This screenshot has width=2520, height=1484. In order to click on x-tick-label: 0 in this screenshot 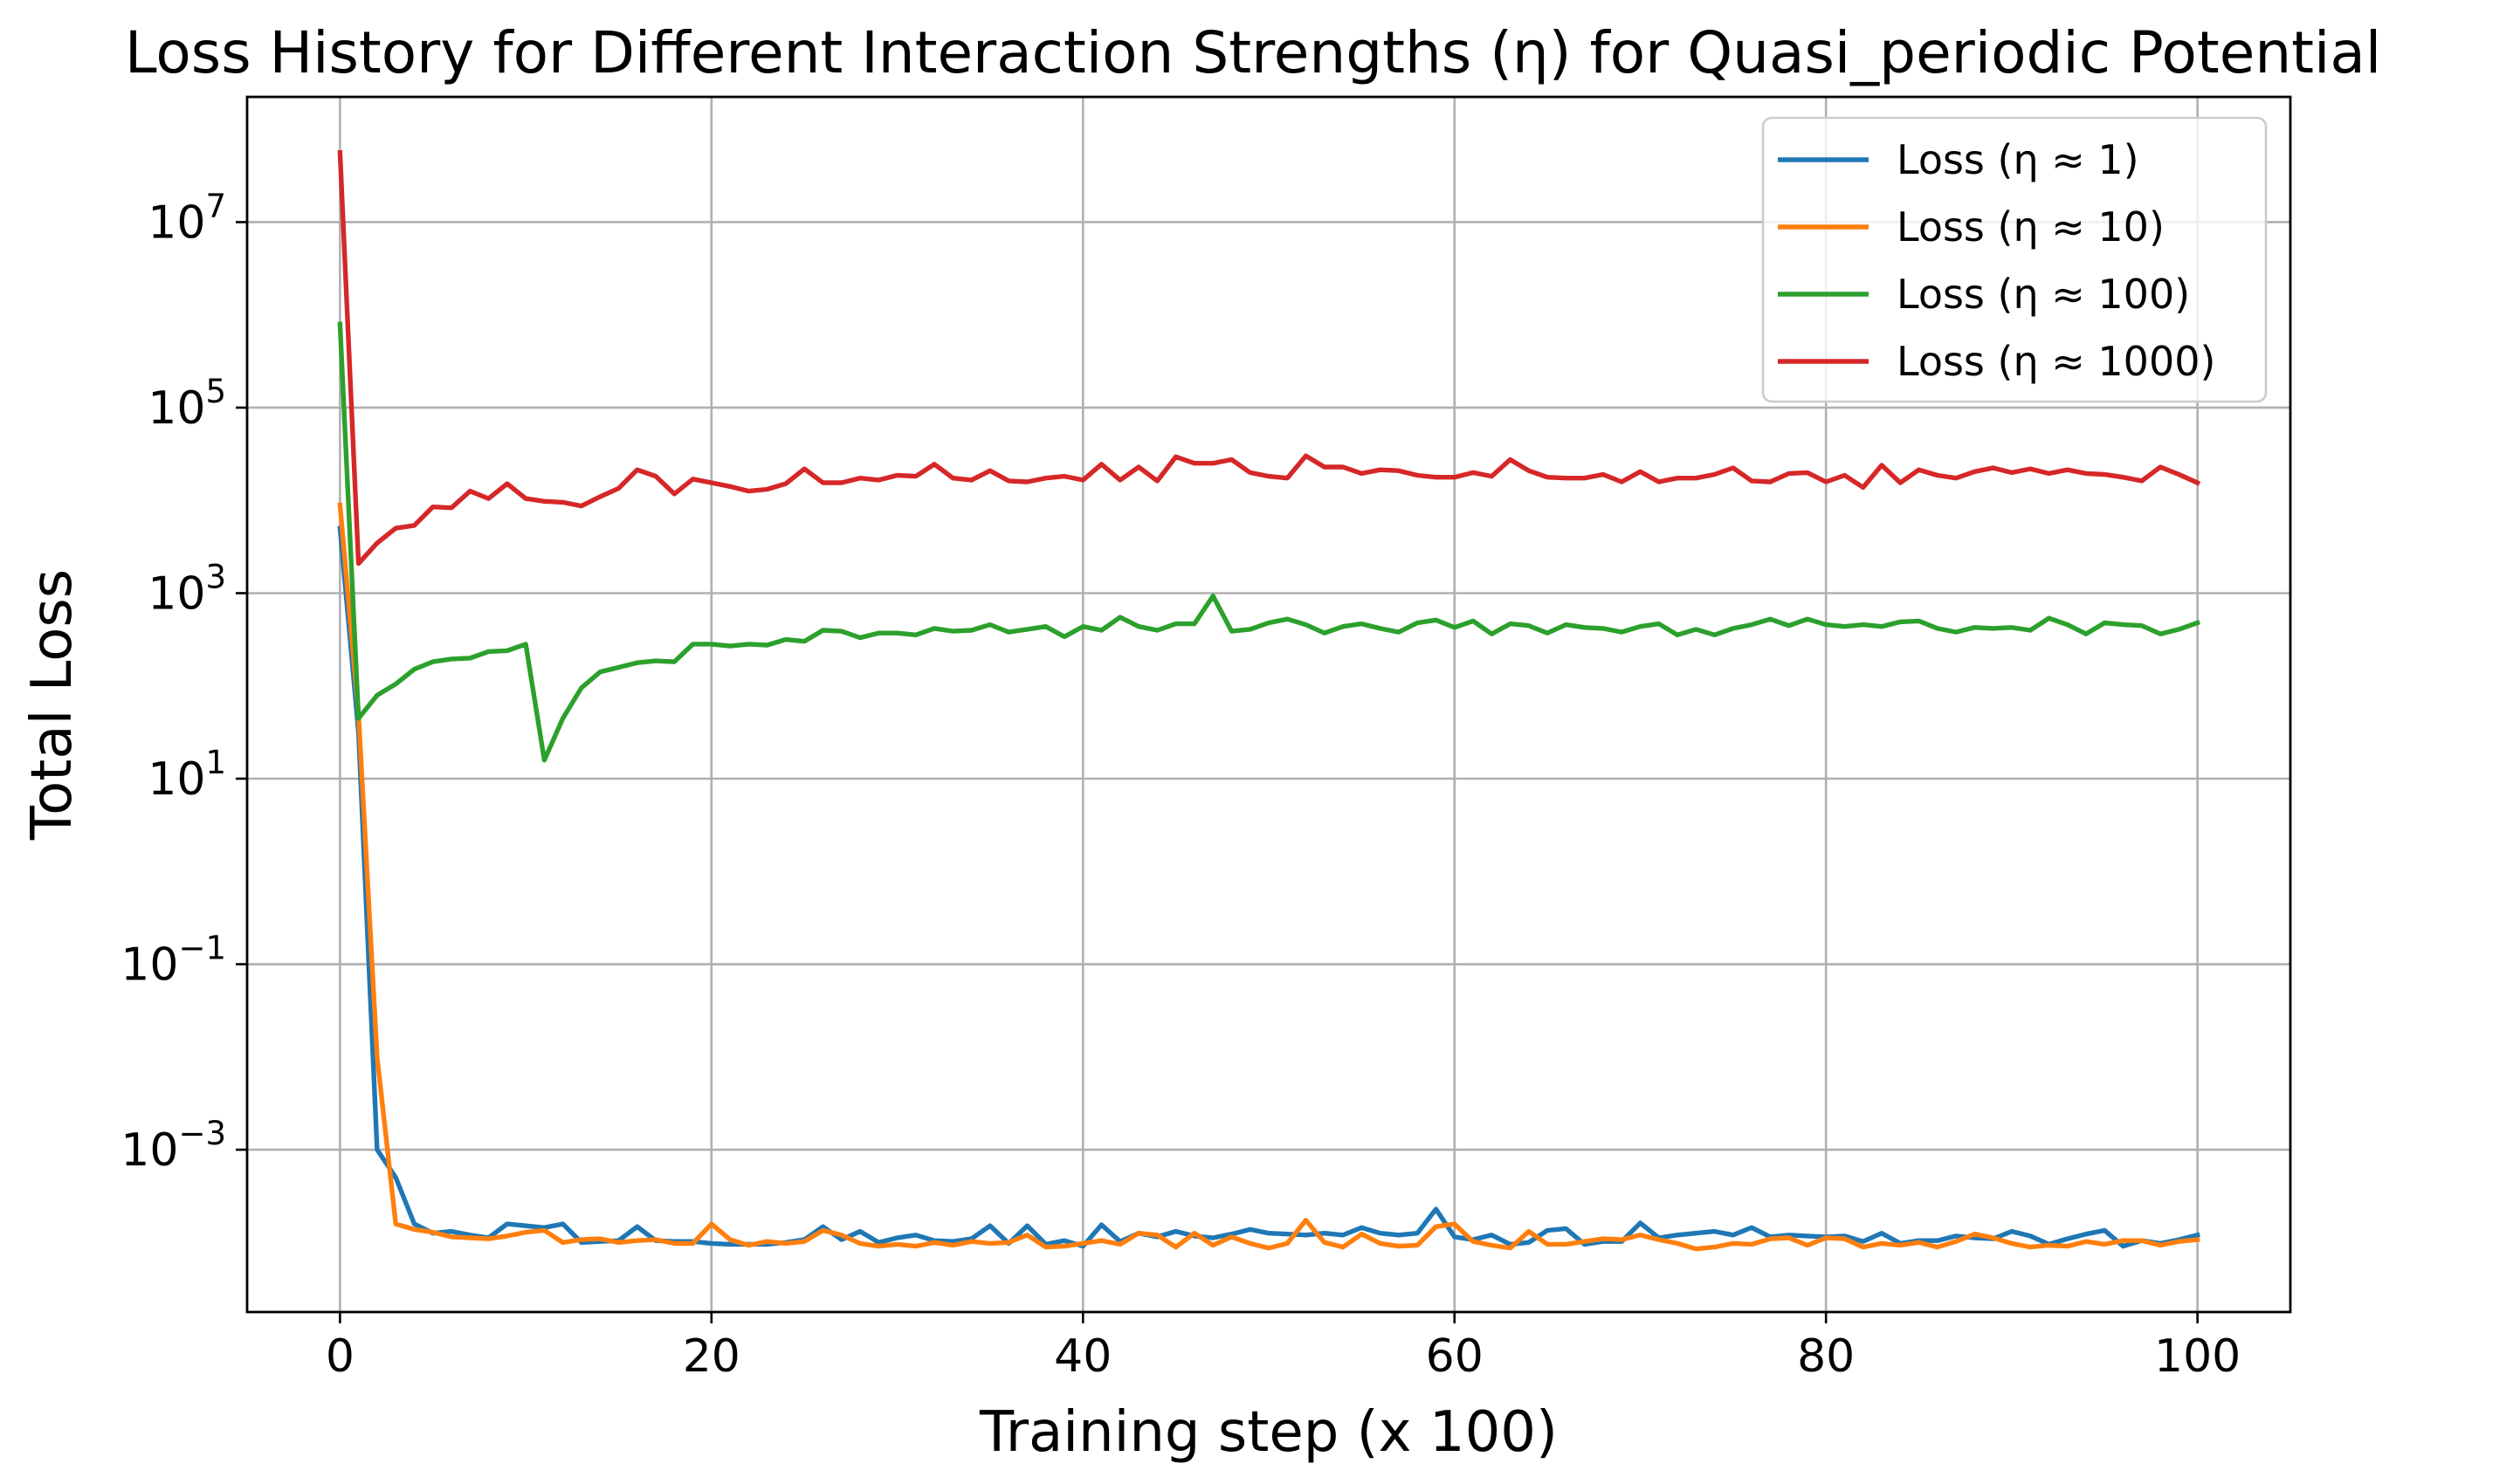, I will do `click(340, 1356)`.